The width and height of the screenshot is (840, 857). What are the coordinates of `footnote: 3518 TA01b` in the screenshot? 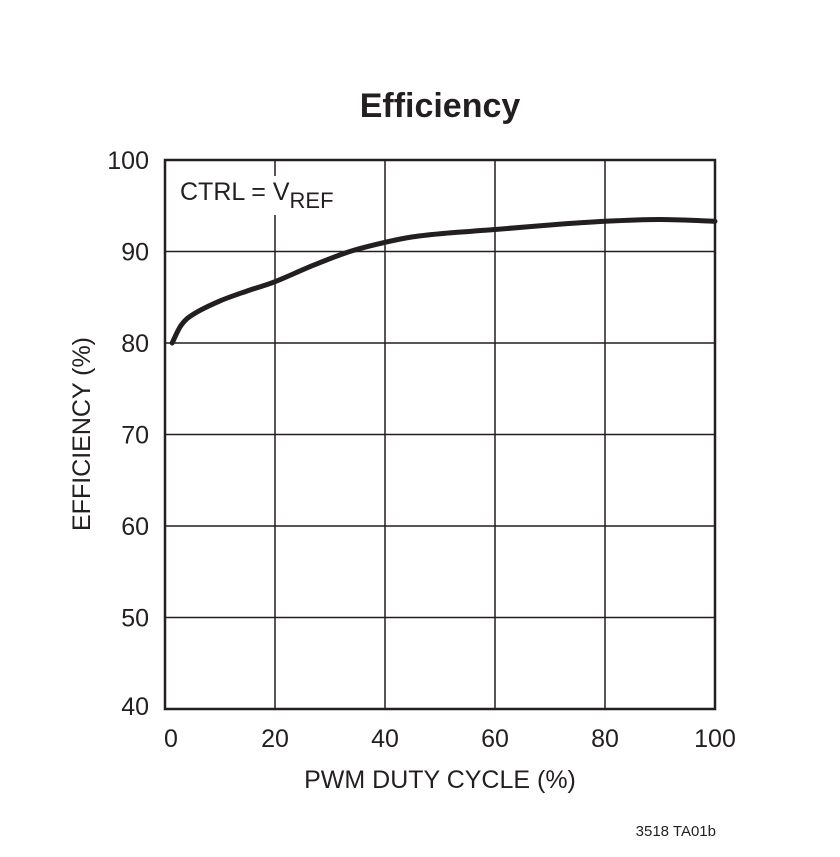 It's located at (676, 831).